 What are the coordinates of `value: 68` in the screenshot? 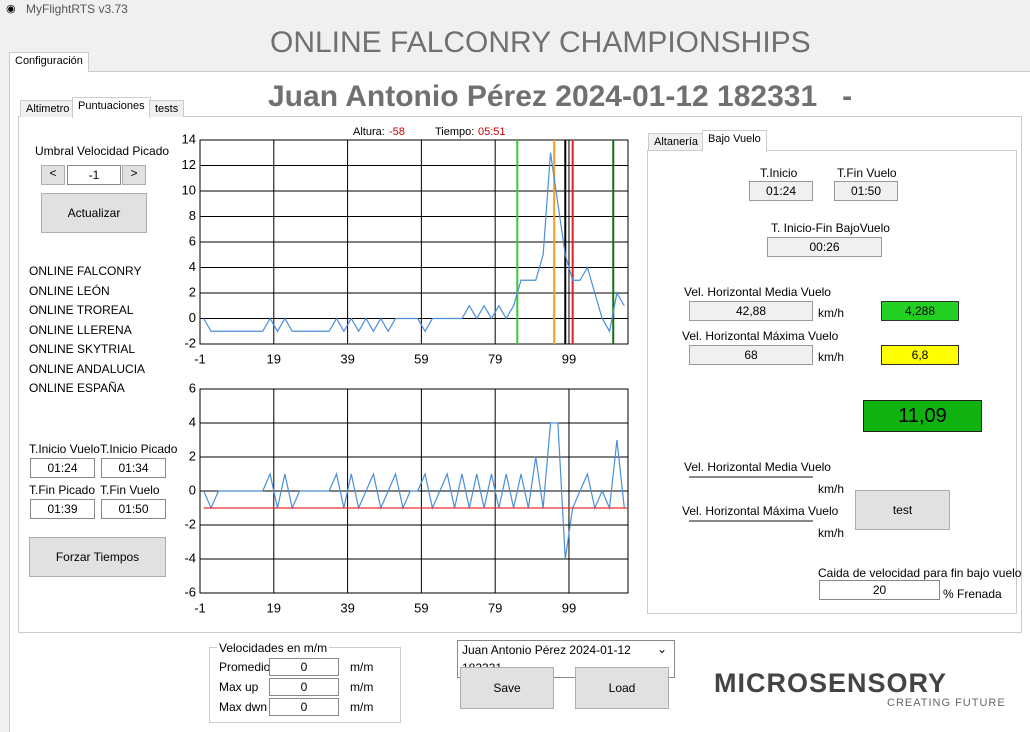 It's located at (751, 355).